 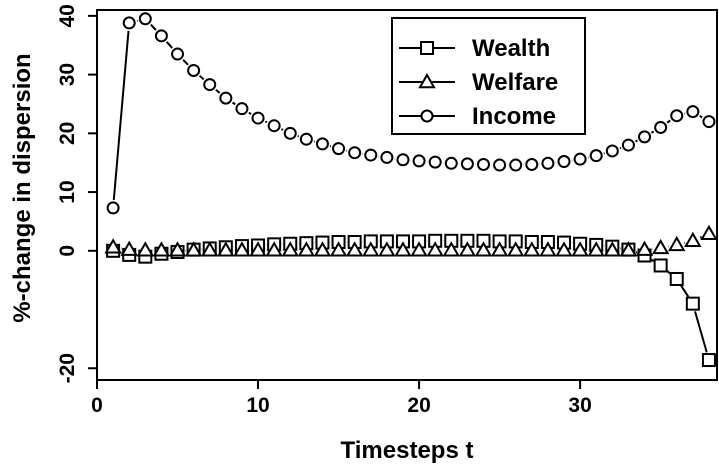 I want to click on y-tick-label: 30, so click(x=67, y=74).